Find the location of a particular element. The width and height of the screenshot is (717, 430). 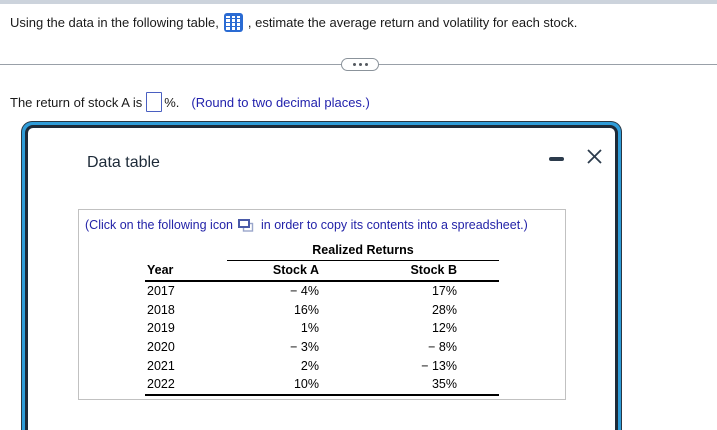

minimize-button is located at coordinates (556, 159).